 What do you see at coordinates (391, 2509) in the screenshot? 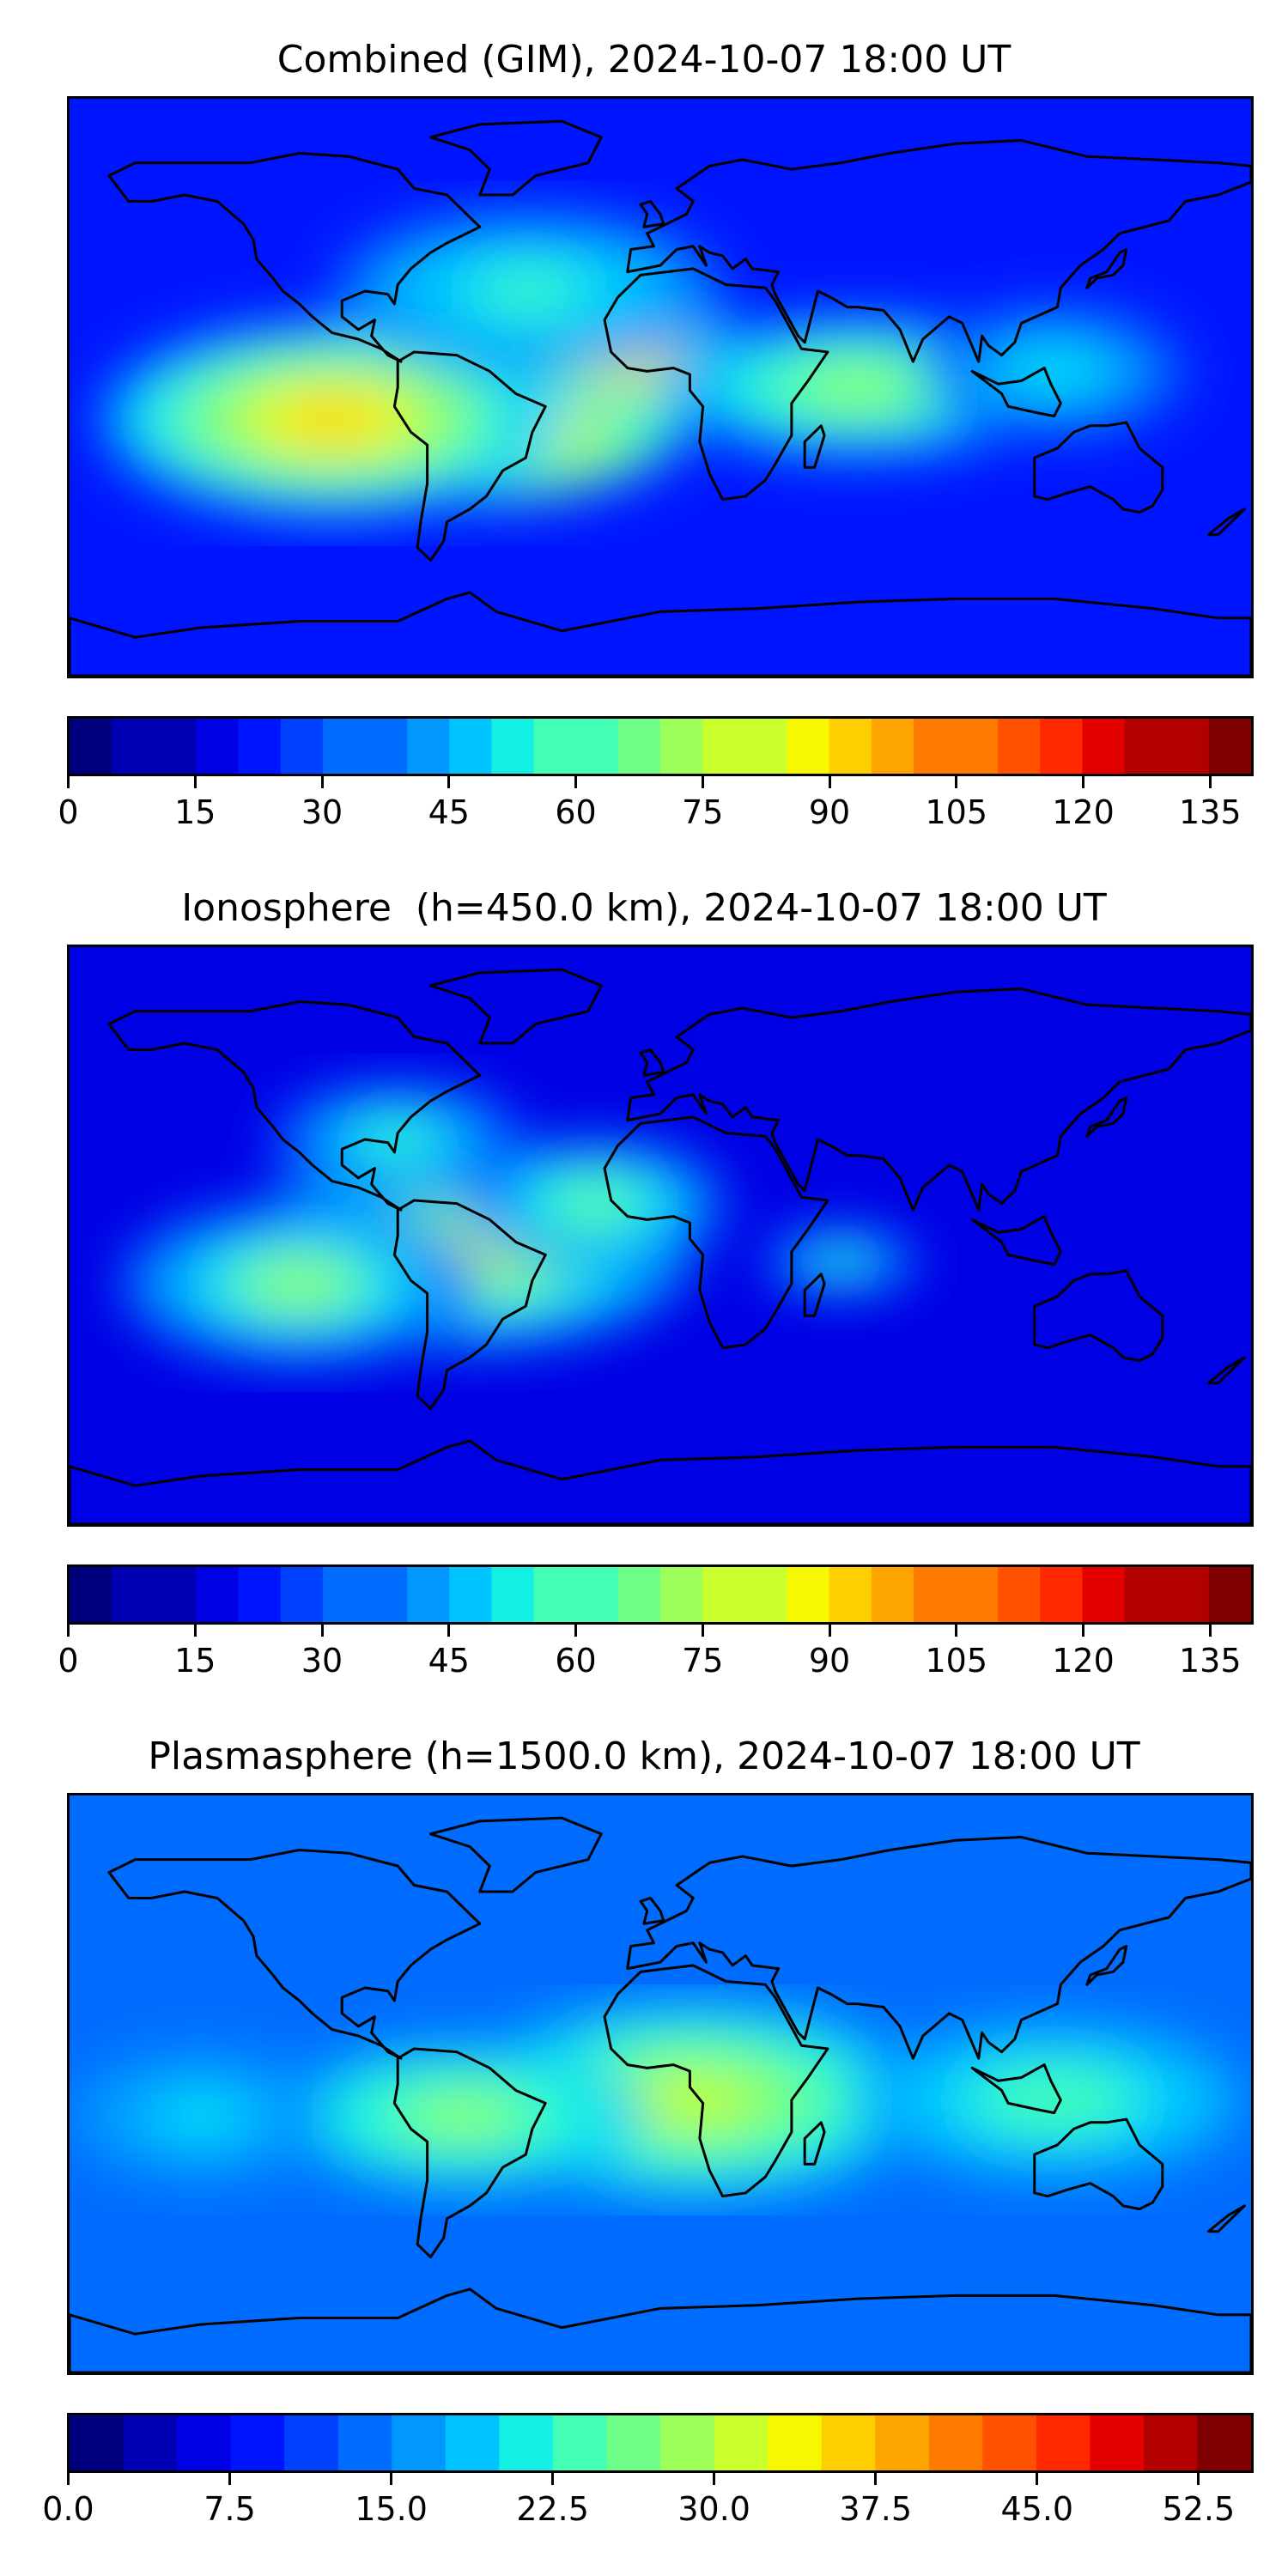
I see `colorbar-tick-label: 15.0` at bounding box center [391, 2509].